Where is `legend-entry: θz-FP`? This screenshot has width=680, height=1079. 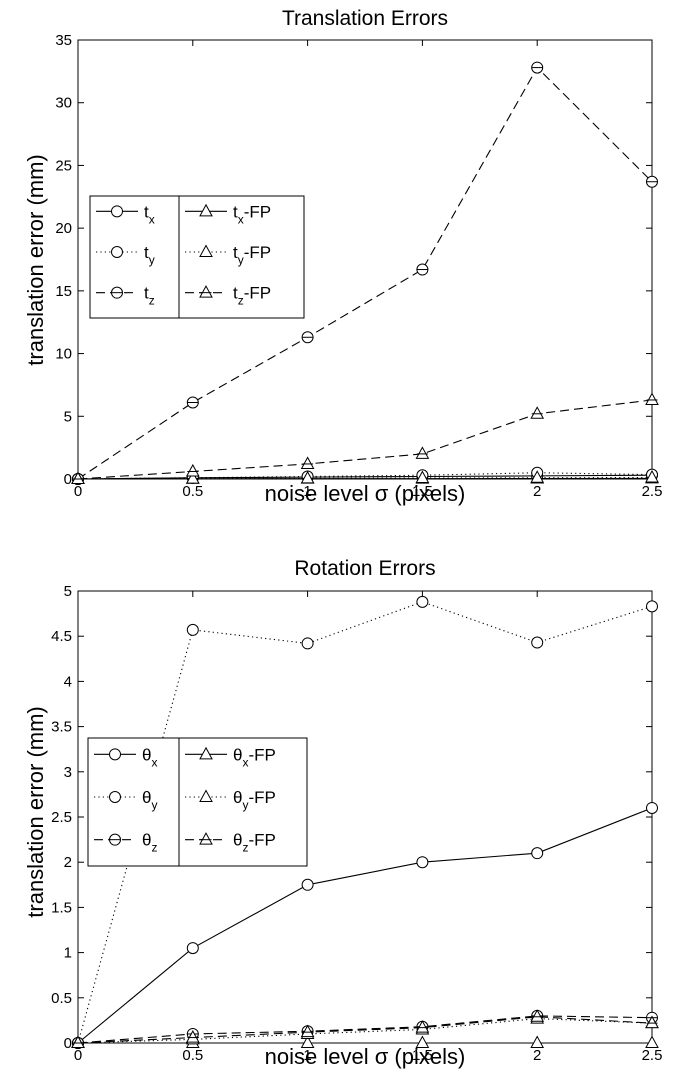 legend-entry: θz-FP is located at coordinates (230, 843).